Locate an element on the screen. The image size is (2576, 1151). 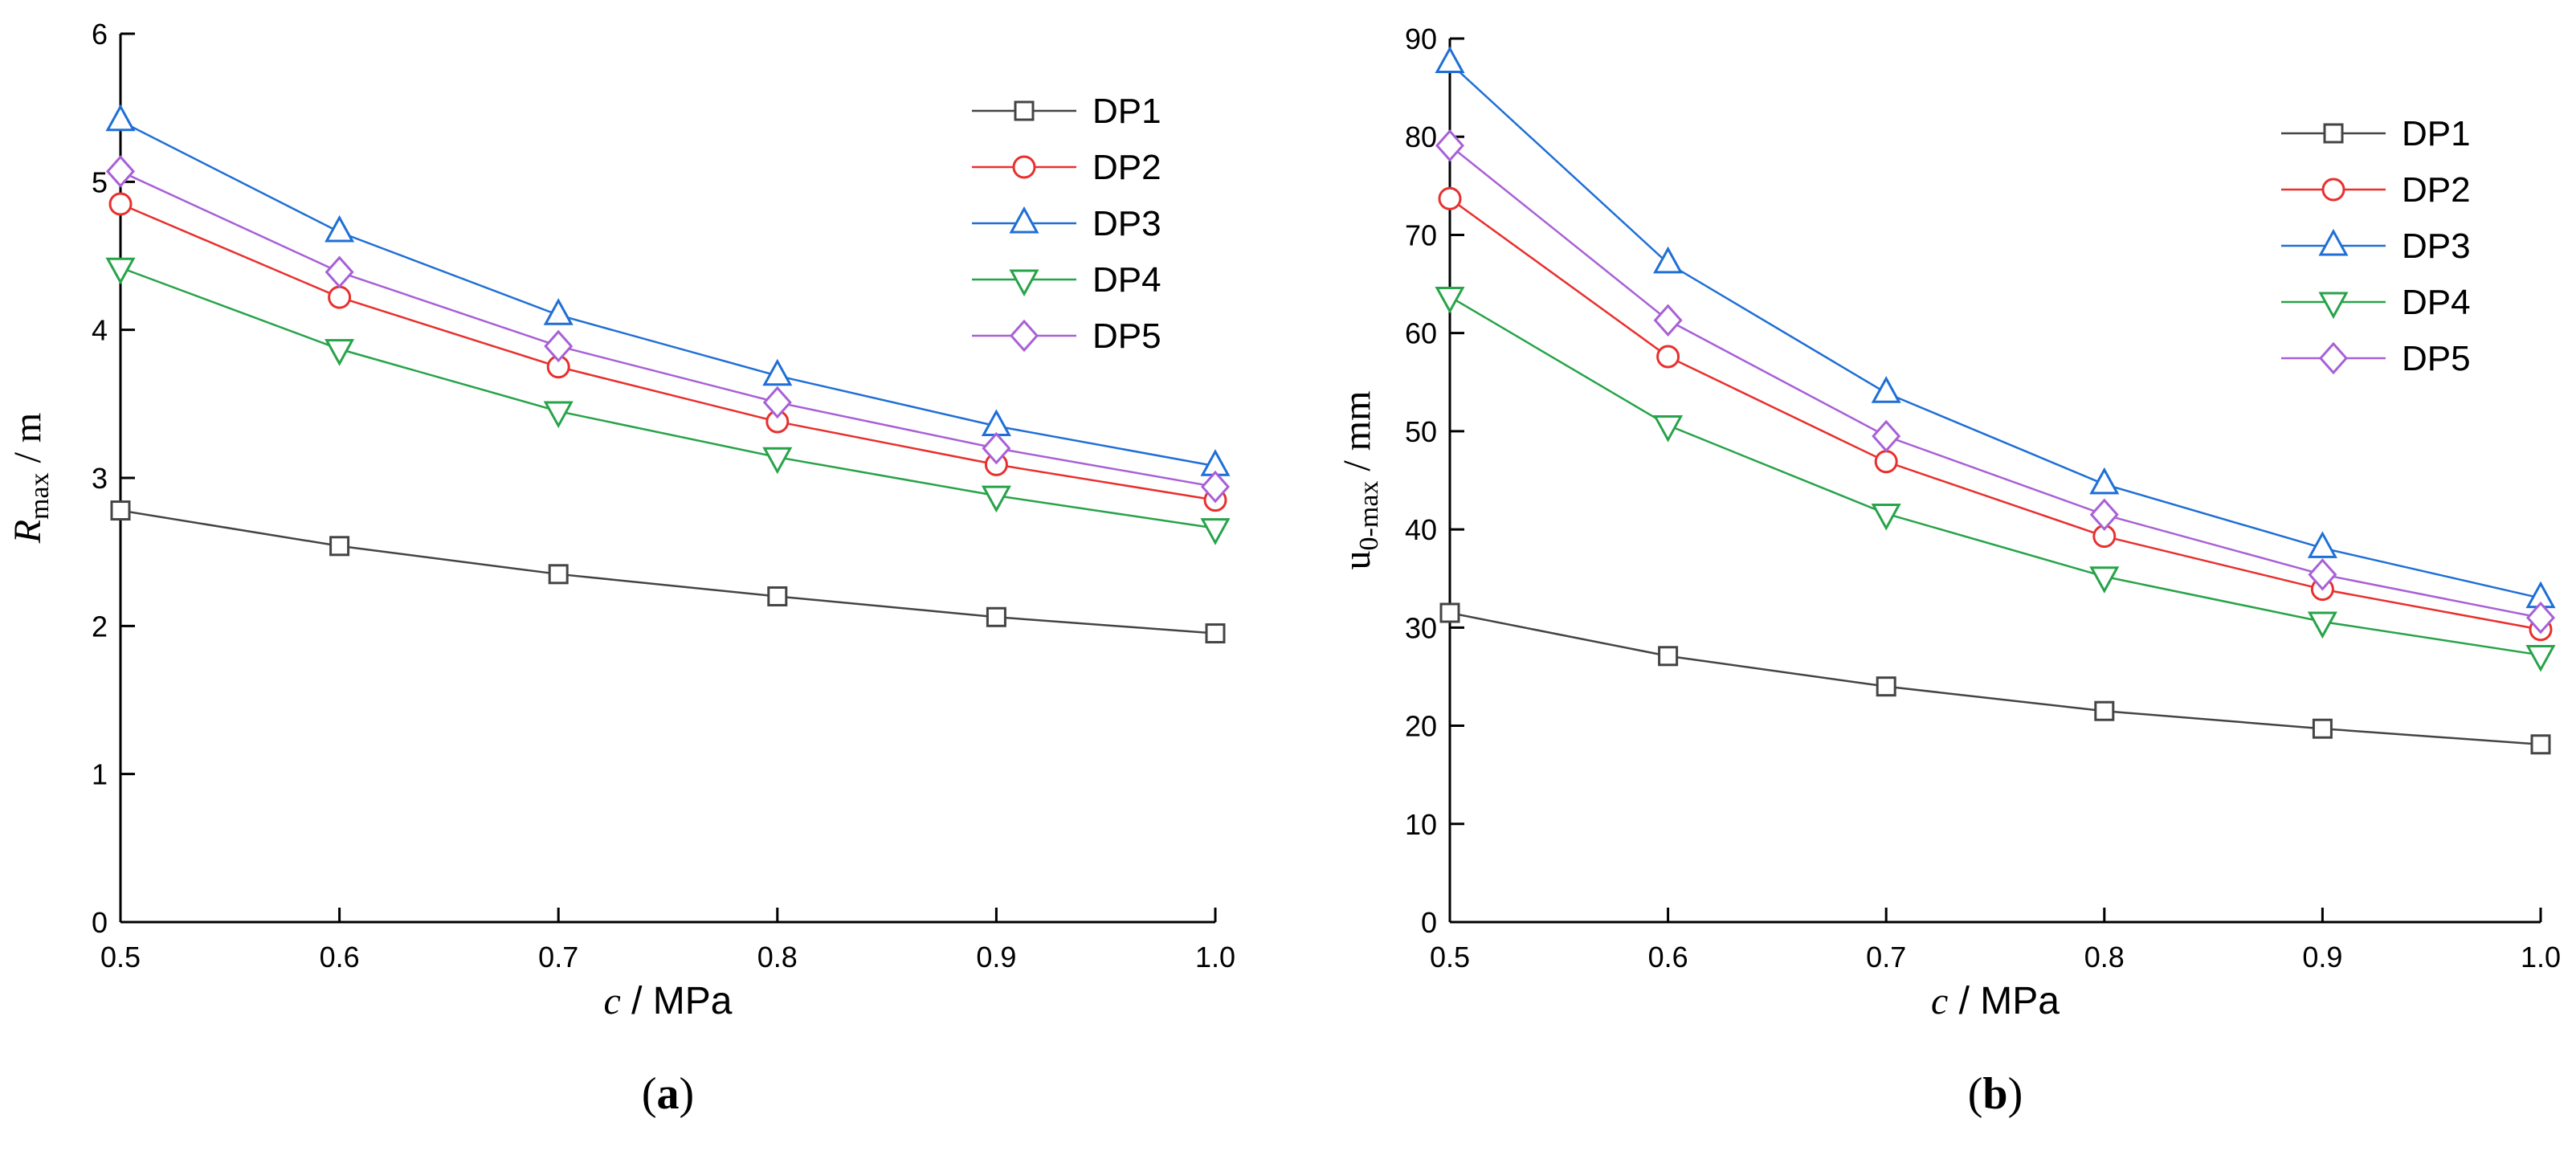
legend-item: DP2 is located at coordinates (2376, 190).